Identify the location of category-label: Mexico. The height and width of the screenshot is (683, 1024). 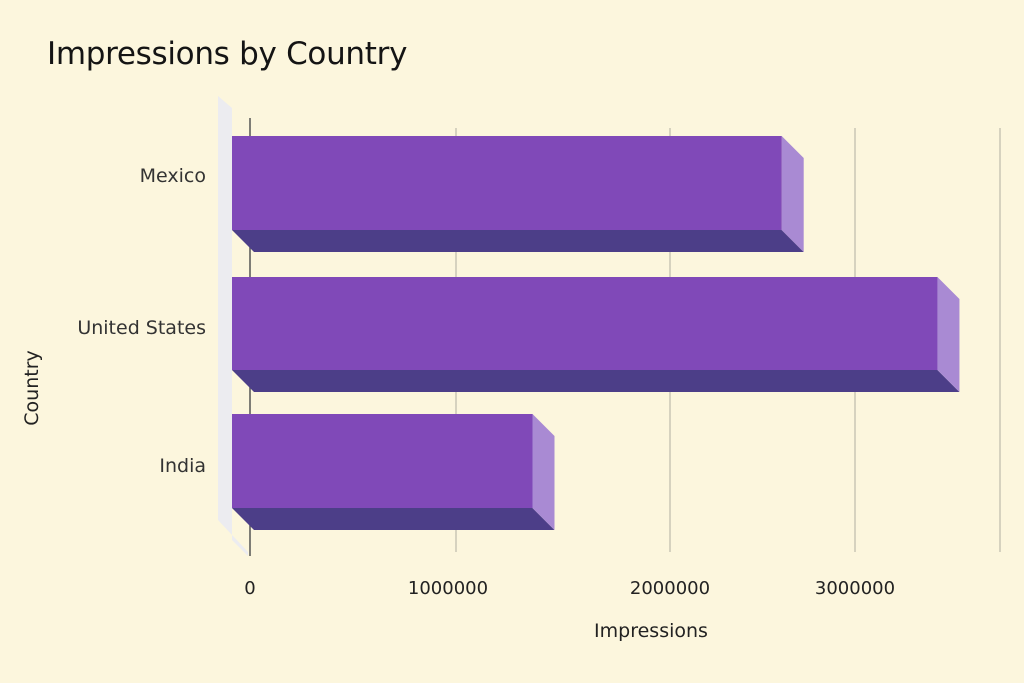
(173, 176).